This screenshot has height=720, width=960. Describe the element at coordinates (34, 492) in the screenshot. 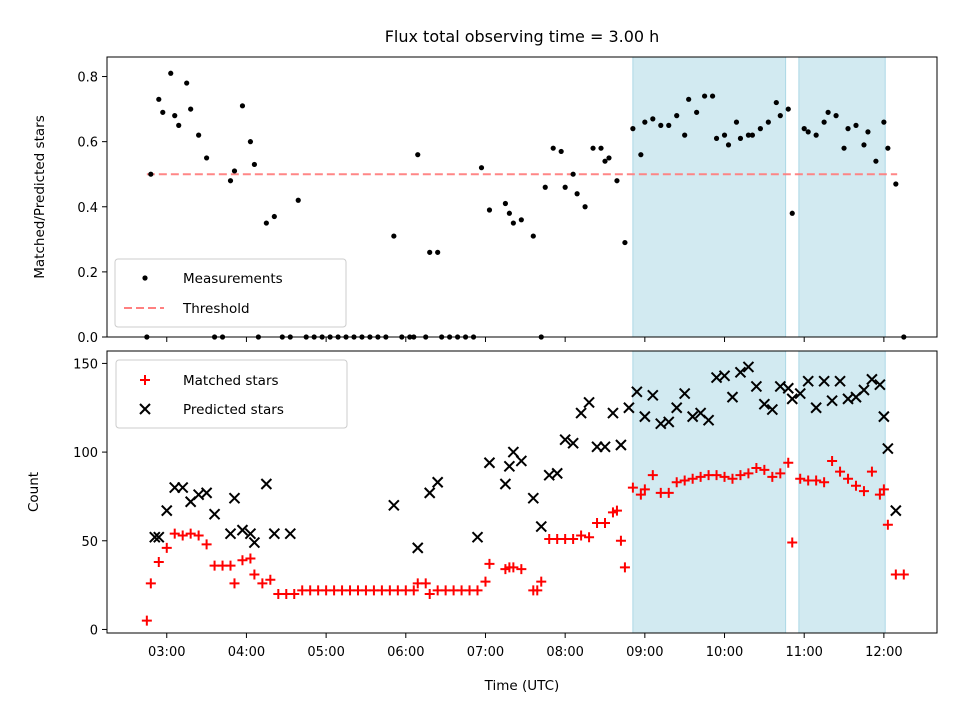

I see `bottom-y-axis-label: Count` at that location.